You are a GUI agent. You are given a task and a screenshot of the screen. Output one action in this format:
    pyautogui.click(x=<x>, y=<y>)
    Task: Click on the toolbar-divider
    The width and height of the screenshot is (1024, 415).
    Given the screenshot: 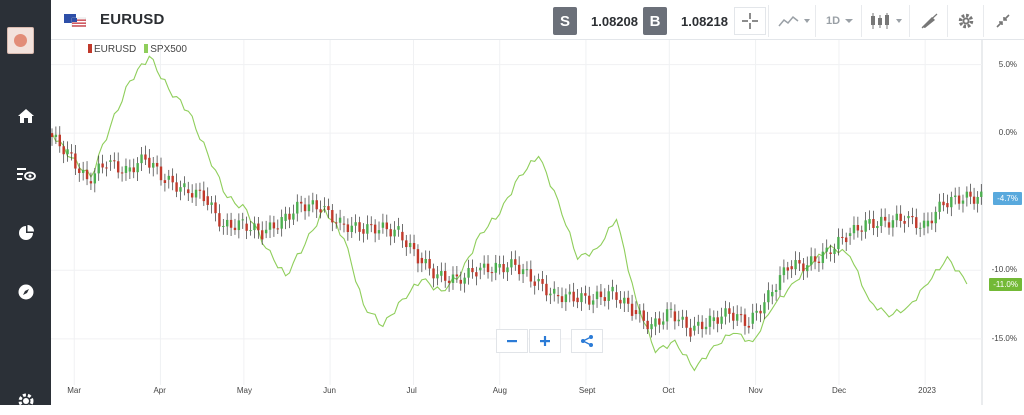 What is the action you would take?
    pyautogui.click(x=909, y=21)
    